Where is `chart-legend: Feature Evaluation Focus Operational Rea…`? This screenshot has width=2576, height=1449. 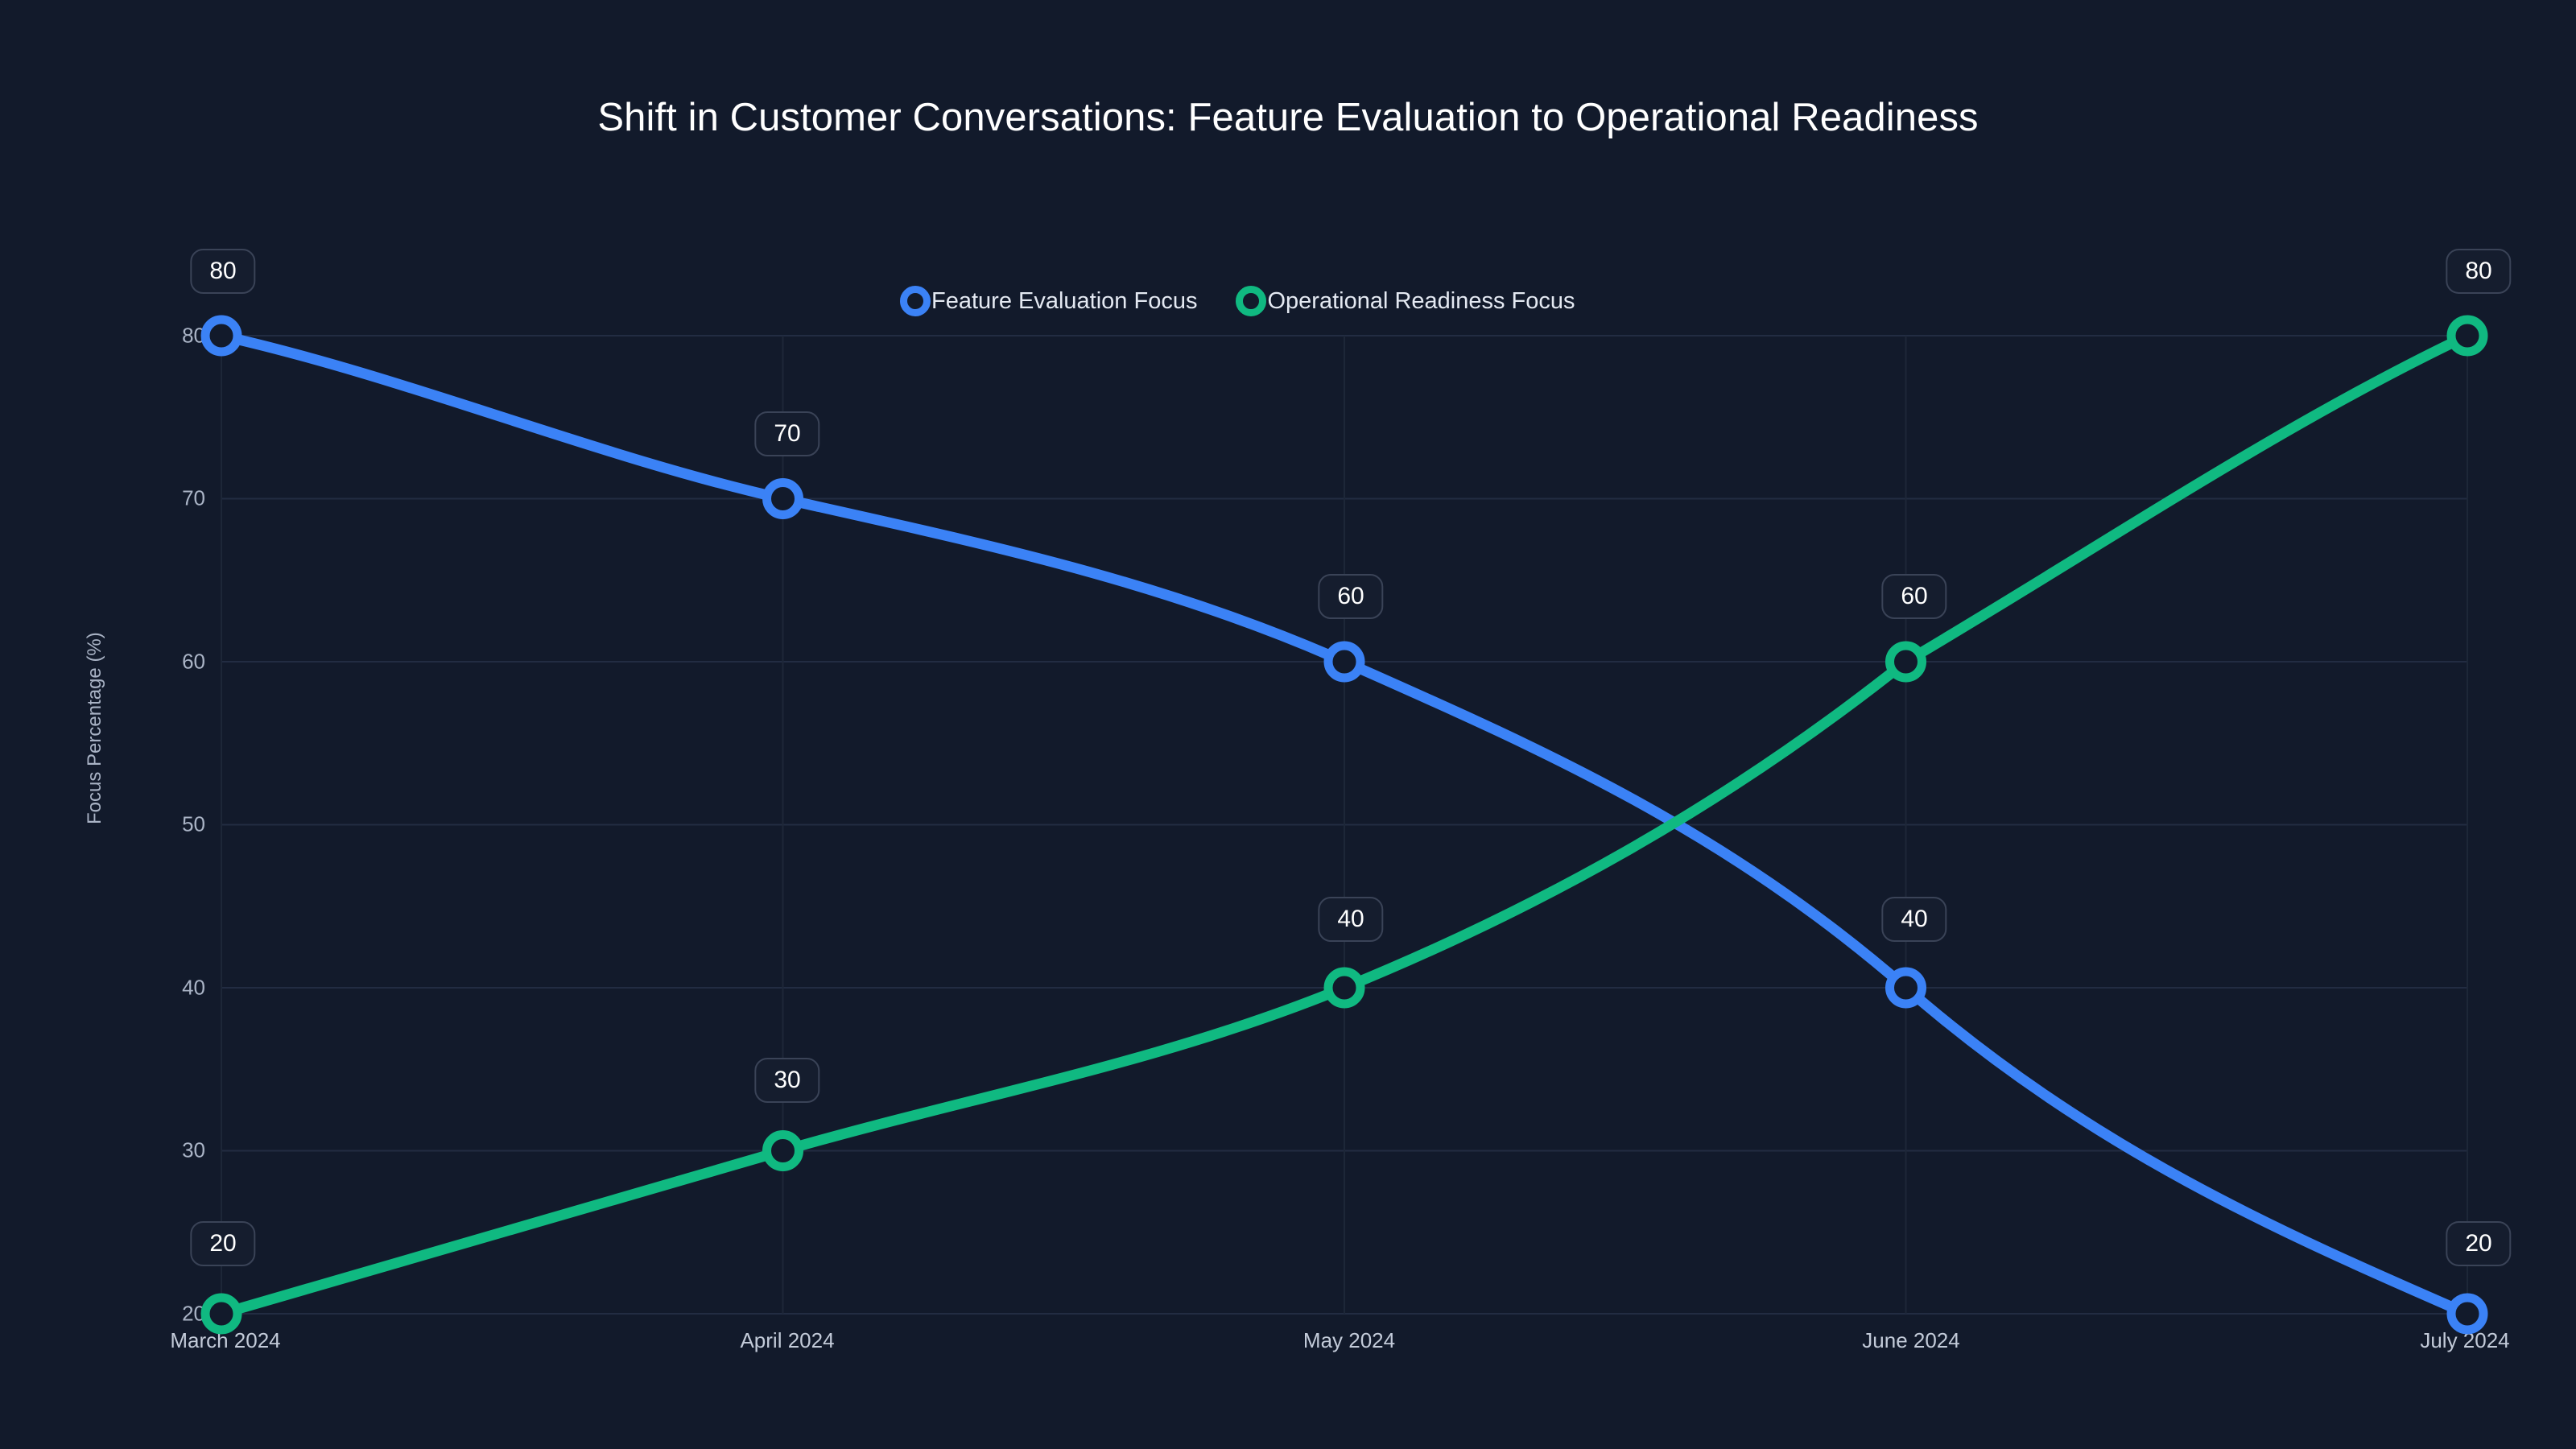
chart-legend: Feature Evaluation Focus Operational Rea… is located at coordinates (1237, 301).